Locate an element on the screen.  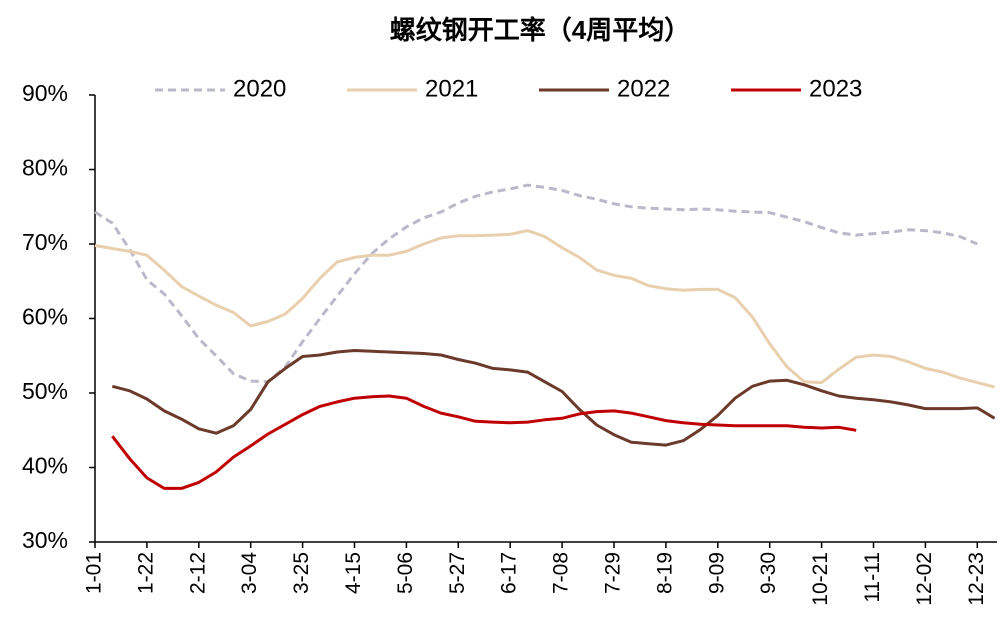
y-tick-label: 70% is located at coordinates (45, 242).